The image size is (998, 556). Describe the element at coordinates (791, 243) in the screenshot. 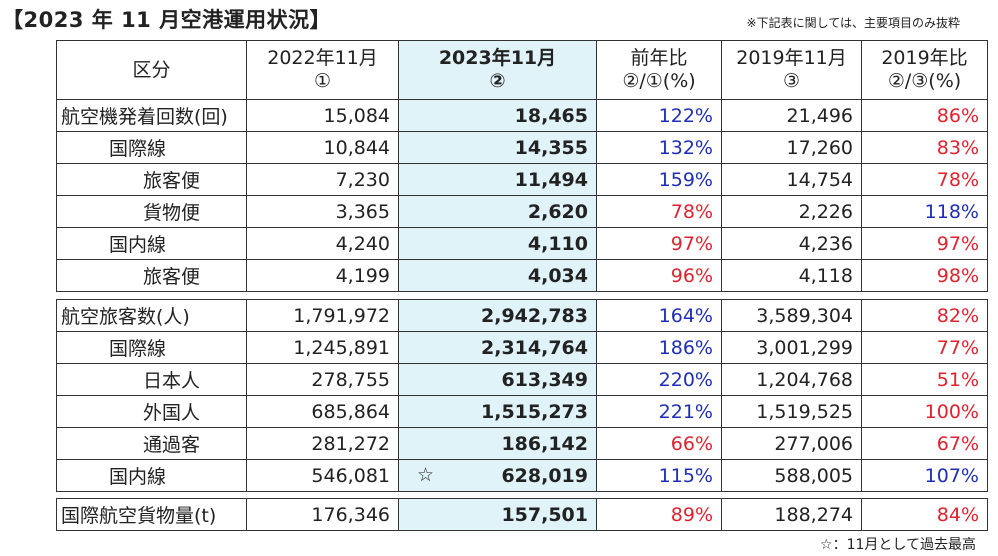

I see `value-2019: 4,236` at that location.